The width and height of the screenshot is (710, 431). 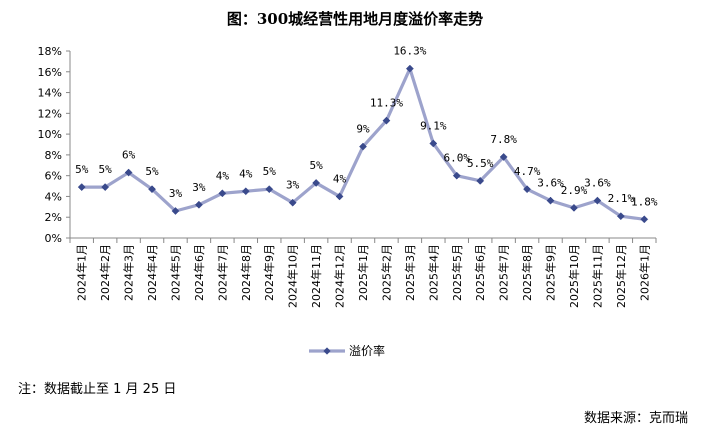 What do you see at coordinates (53, 217) in the screenshot?
I see `y-tick-label: 2%` at bounding box center [53, 217].